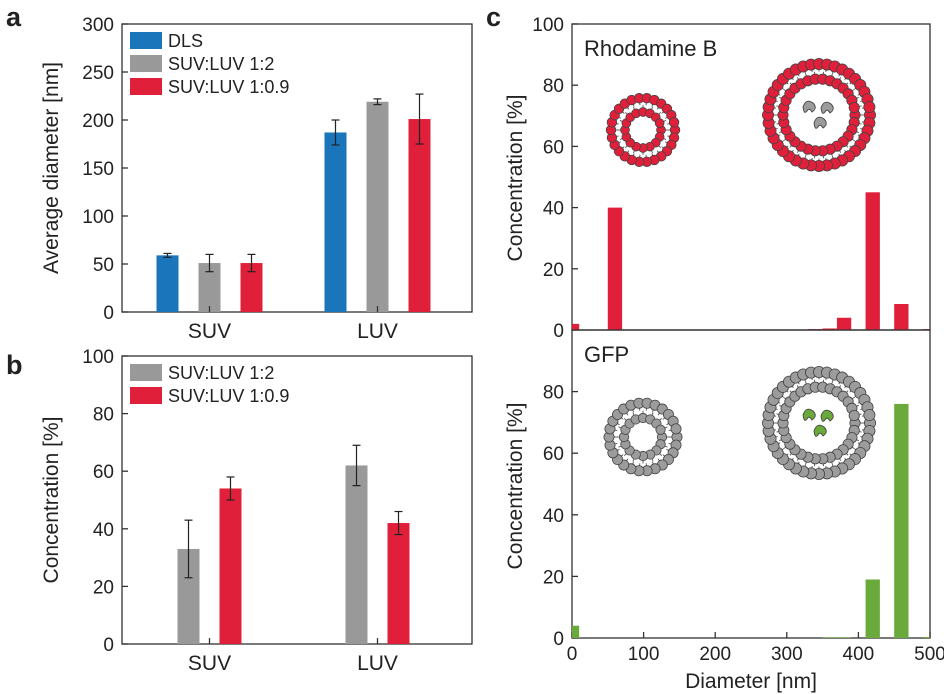 The image size is (944, 694). I want to click on y-ticks-a: 0 50 100 150 200 250 300, so click(105, 169).